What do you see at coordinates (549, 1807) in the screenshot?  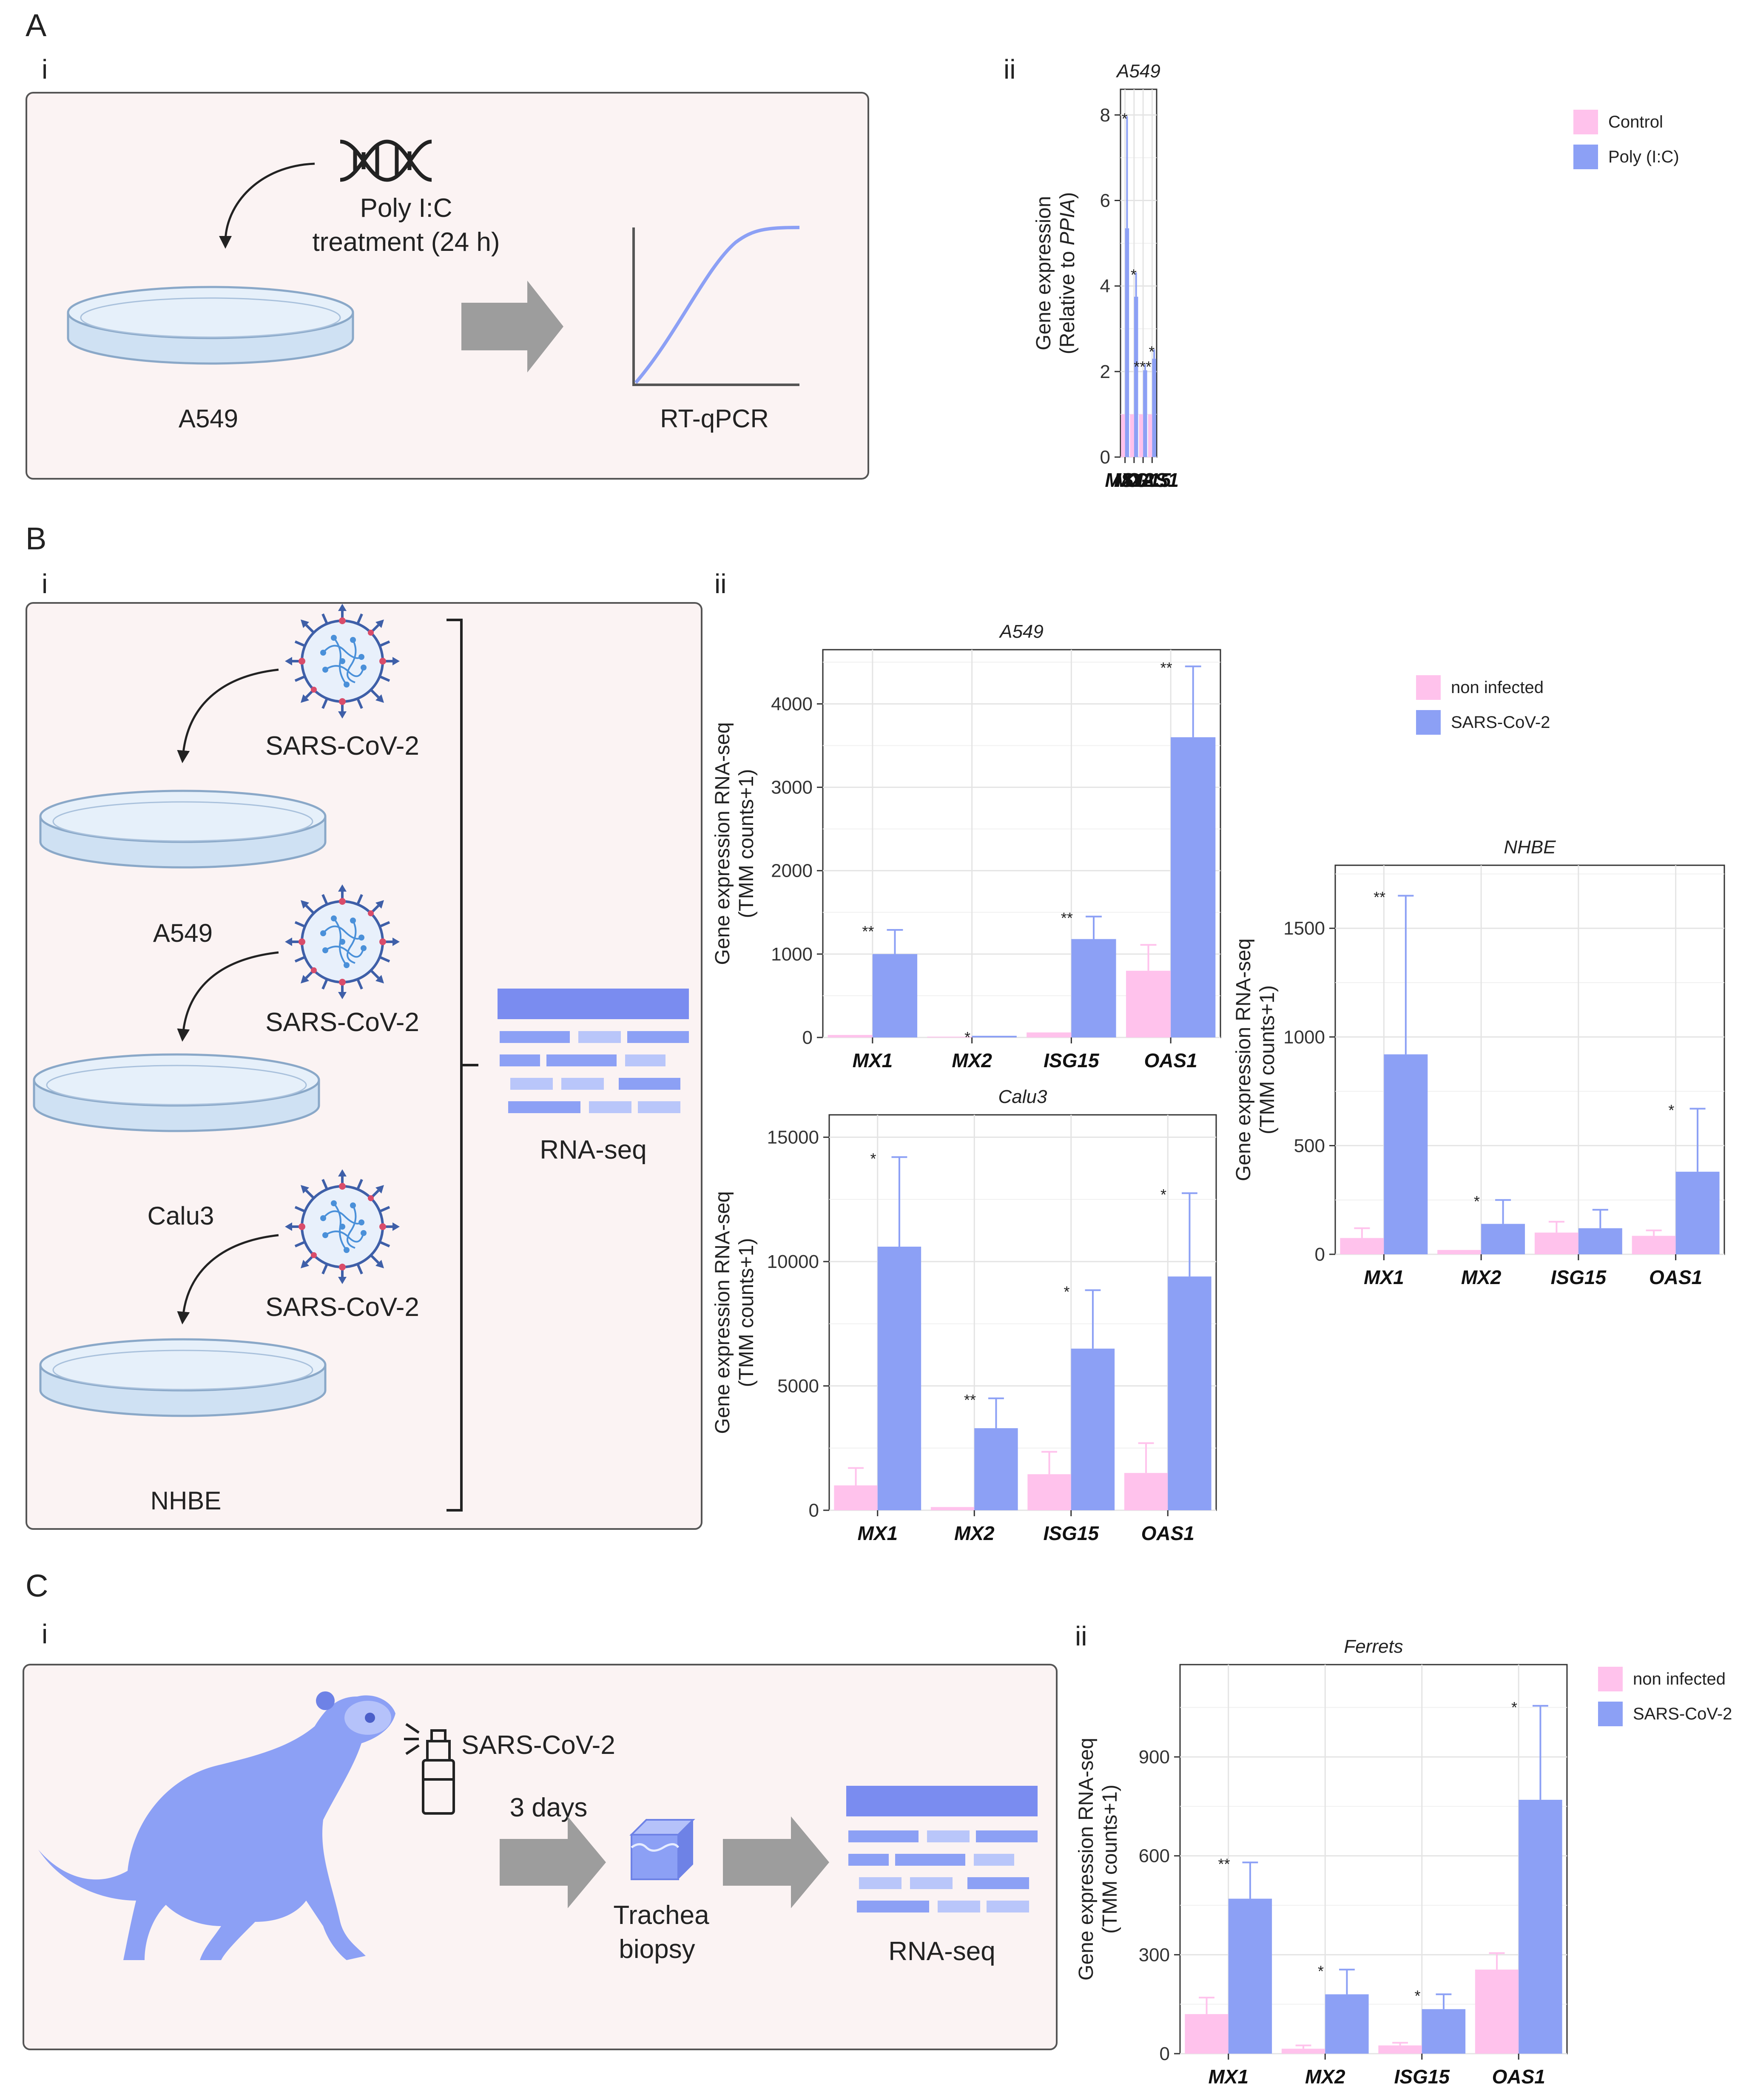 I see `duration-label: 3 days` at bounding box center [549, 1807].